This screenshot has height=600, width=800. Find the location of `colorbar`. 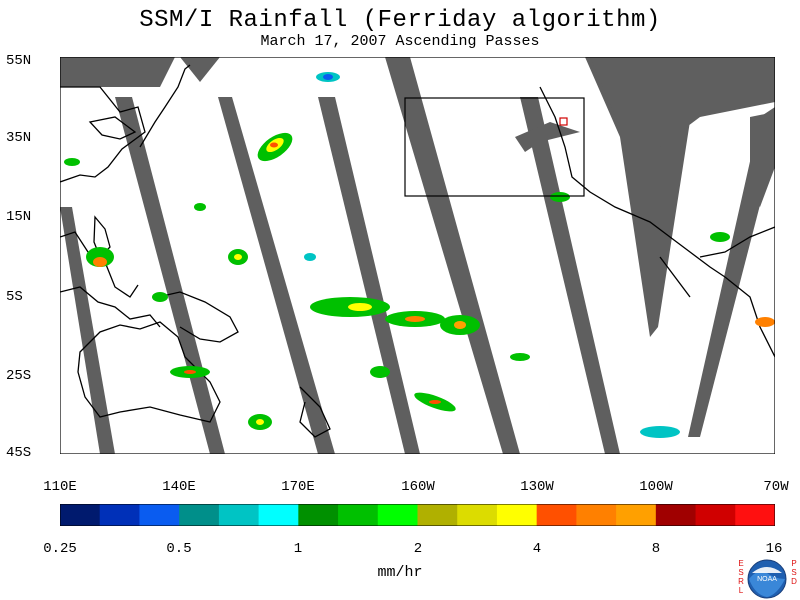

colorbar is located at coordinates (417, 515).